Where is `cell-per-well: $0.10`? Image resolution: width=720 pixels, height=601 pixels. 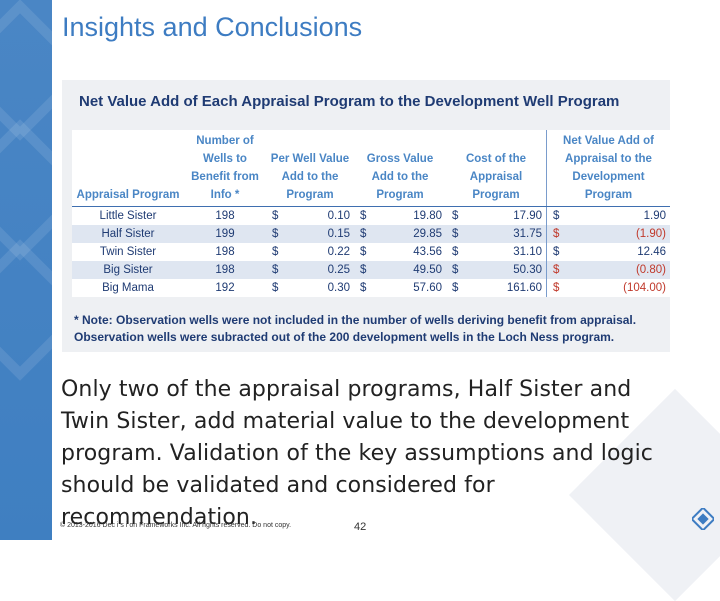
cell-per-well: $0.10 is located at coordinates (310, 216).